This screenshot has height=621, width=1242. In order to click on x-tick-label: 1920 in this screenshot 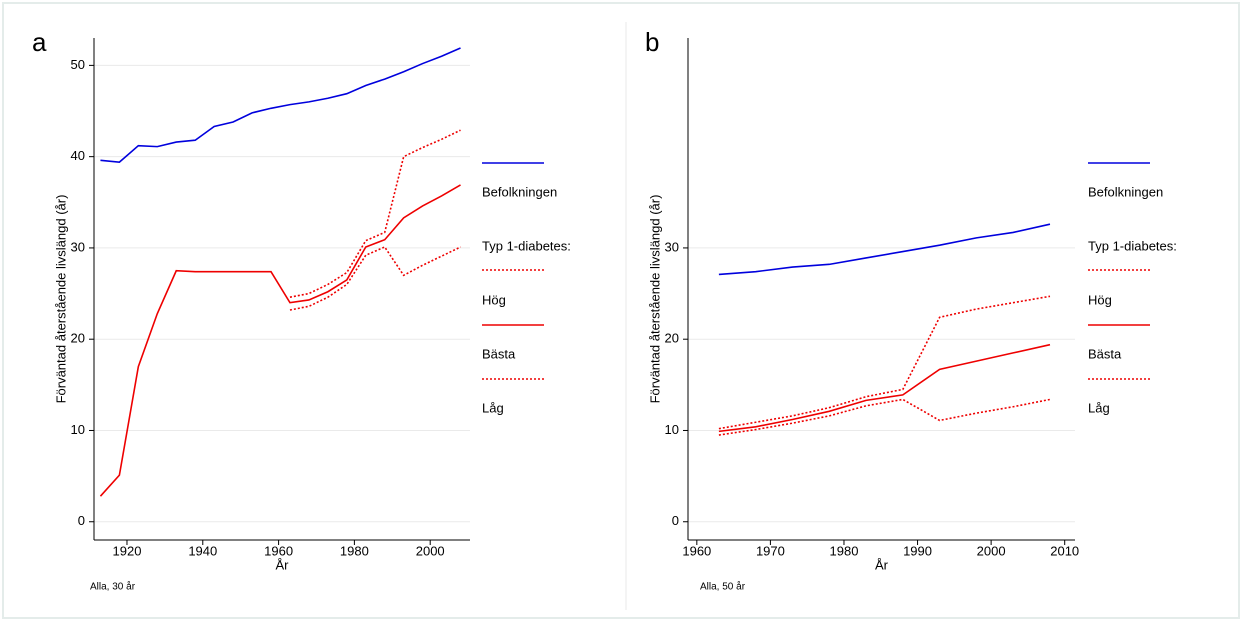, I will do `click(127, 550)`.